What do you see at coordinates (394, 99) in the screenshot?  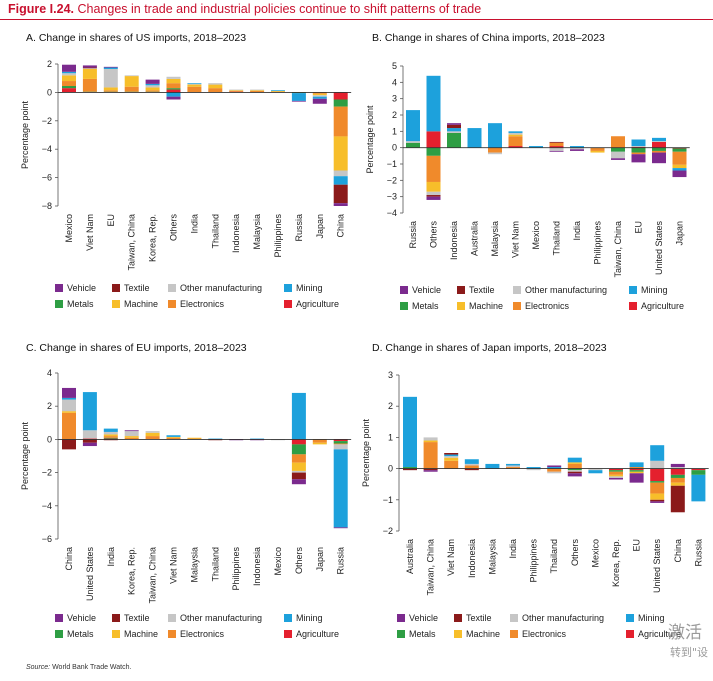 I see `panel-b-y-tick-label: 3` at bounding box center [394, 99].